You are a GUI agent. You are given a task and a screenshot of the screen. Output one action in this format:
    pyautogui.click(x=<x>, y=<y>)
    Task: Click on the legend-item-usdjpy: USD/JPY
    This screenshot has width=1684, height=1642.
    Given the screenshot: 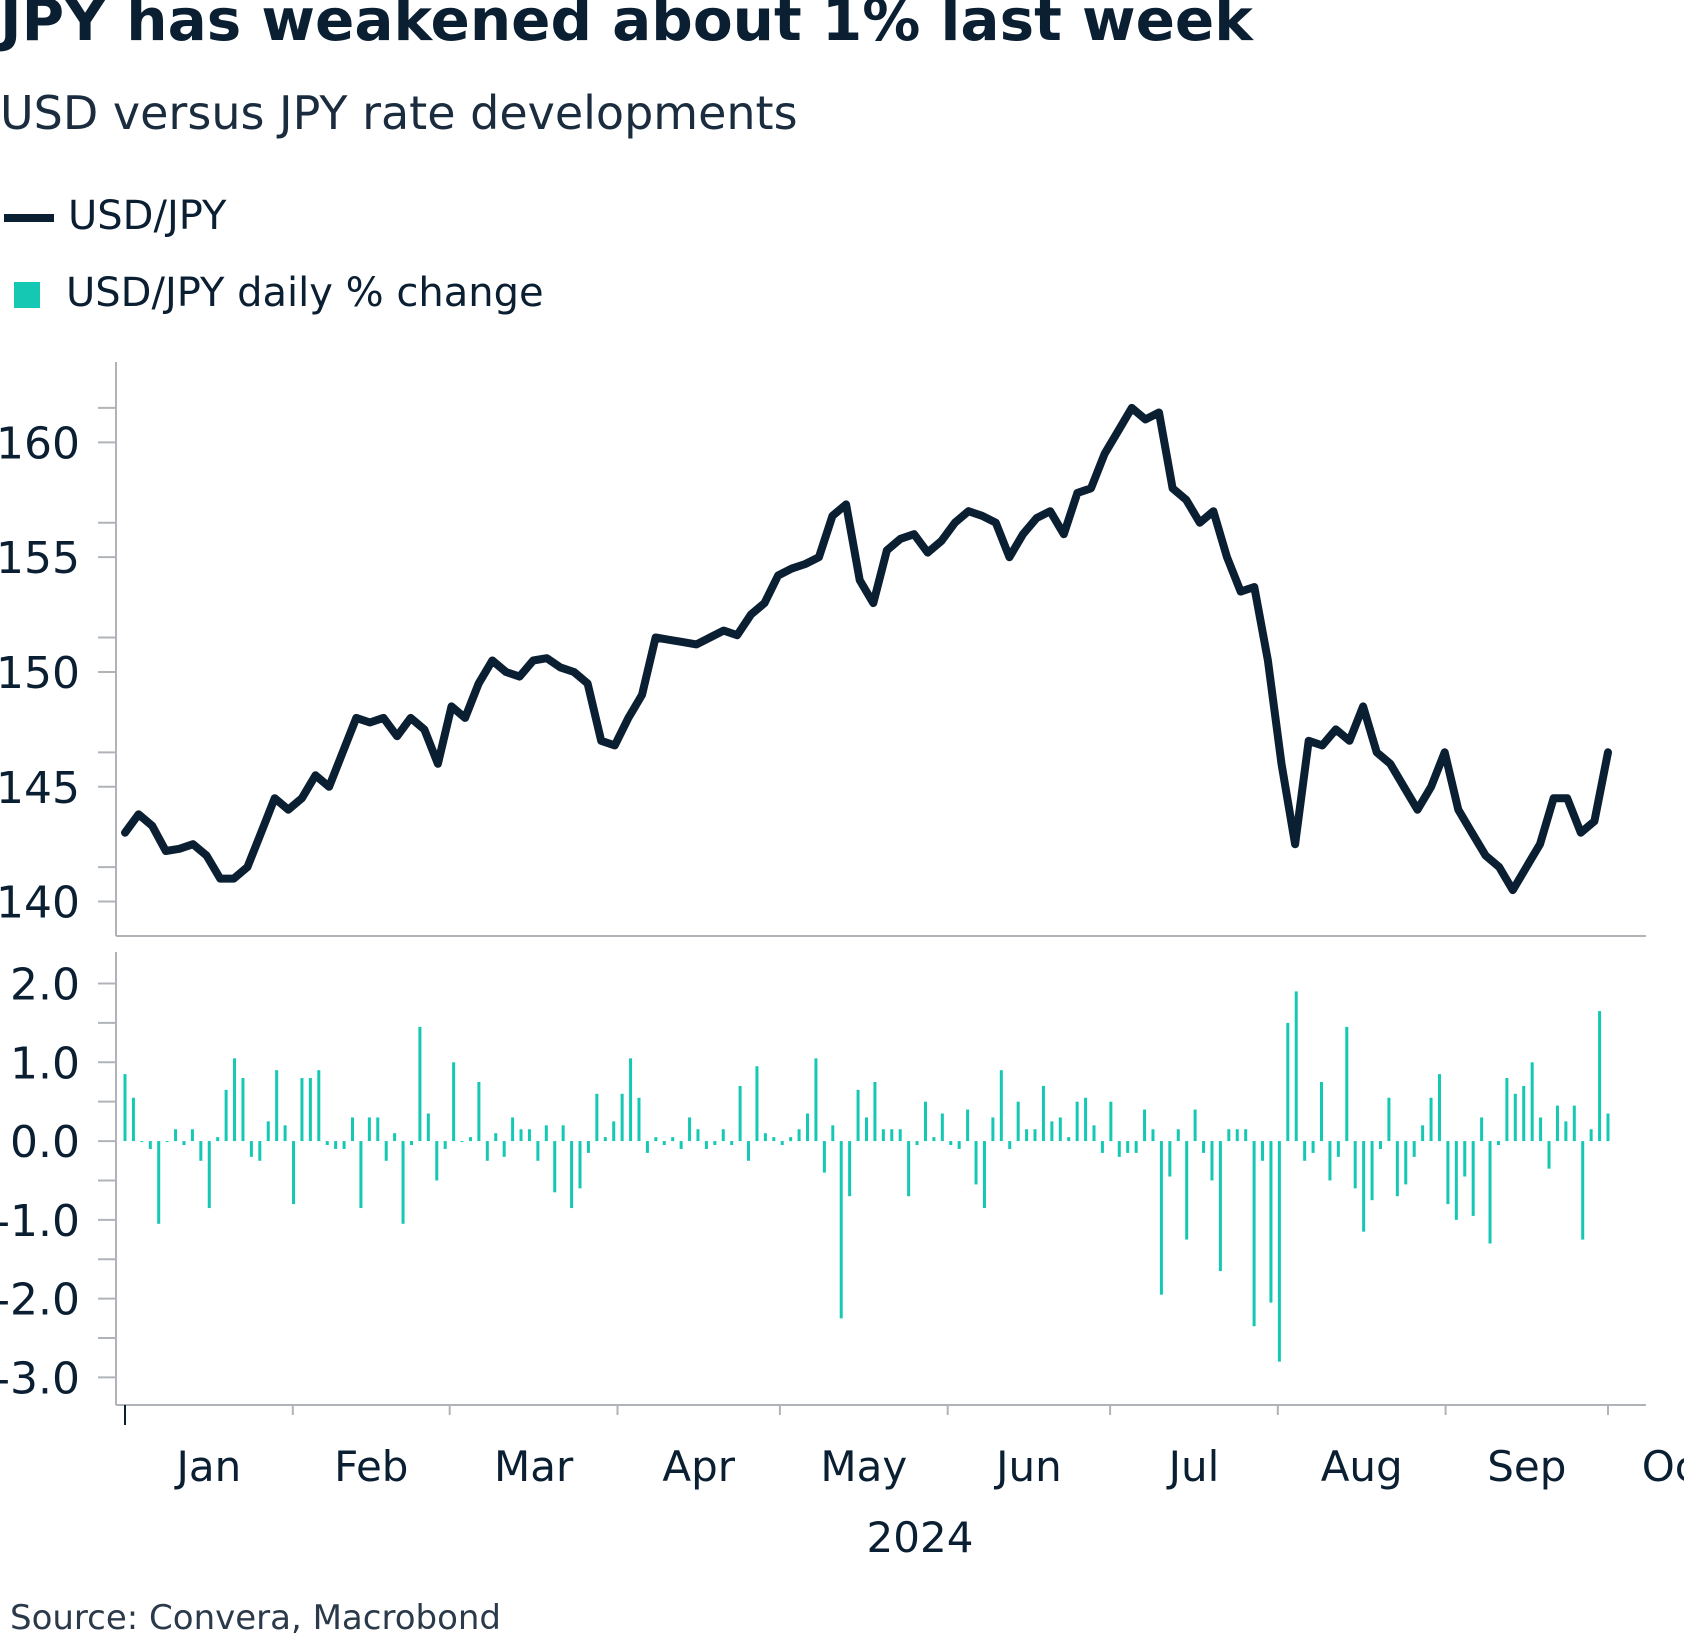 What is the action you would take?
    pyautogui.click(x=113, y=216)
    